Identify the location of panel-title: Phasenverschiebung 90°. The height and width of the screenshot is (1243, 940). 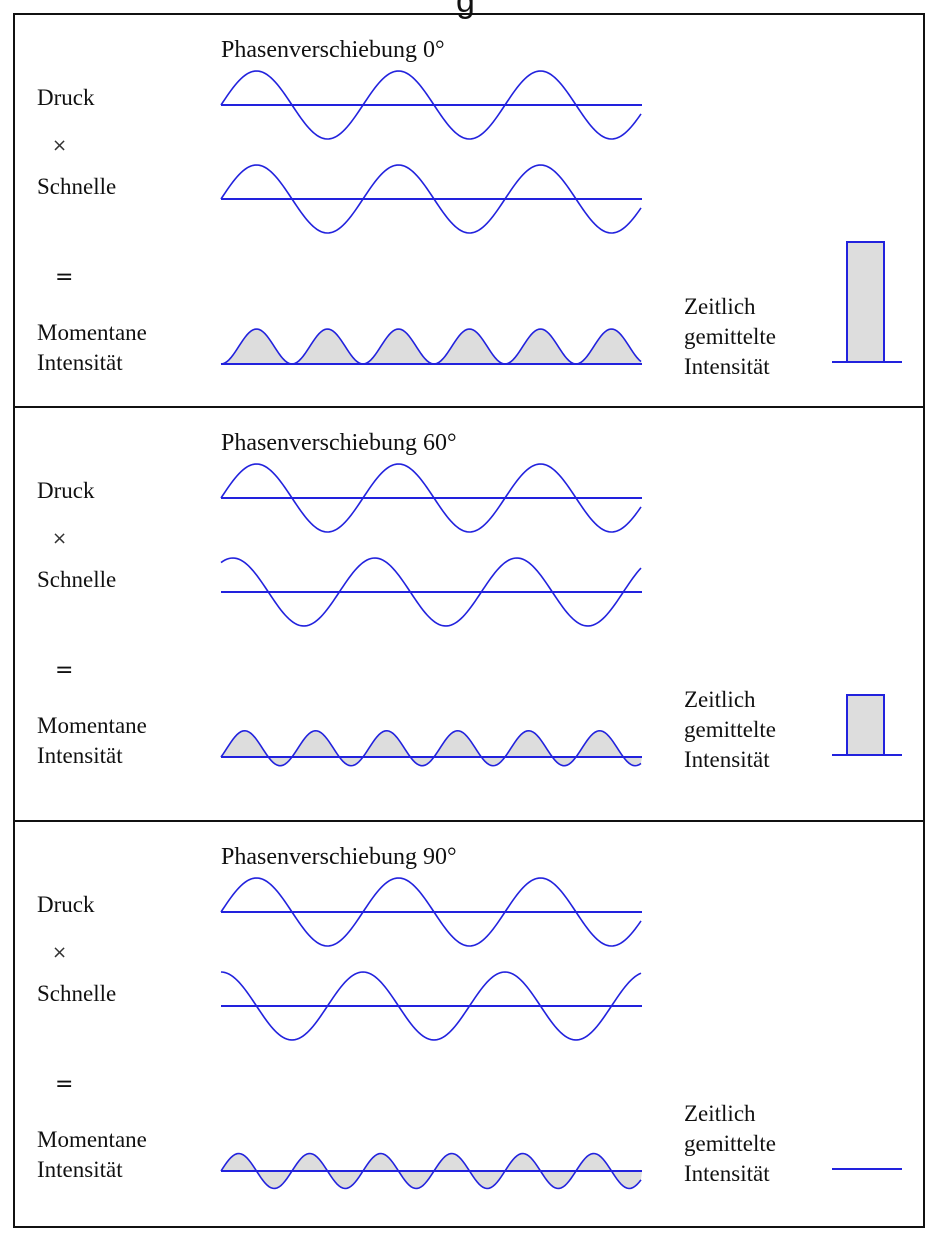
(339, 857).